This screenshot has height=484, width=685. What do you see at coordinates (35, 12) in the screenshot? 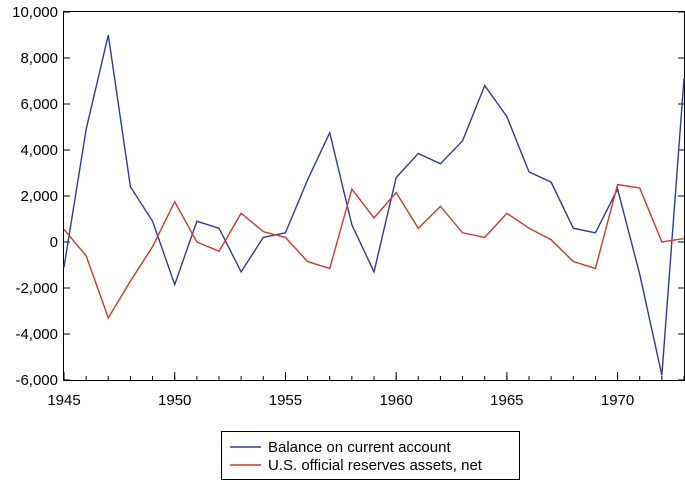
I see `y-tick-label: 10,000` at bounding box center [35, 12].